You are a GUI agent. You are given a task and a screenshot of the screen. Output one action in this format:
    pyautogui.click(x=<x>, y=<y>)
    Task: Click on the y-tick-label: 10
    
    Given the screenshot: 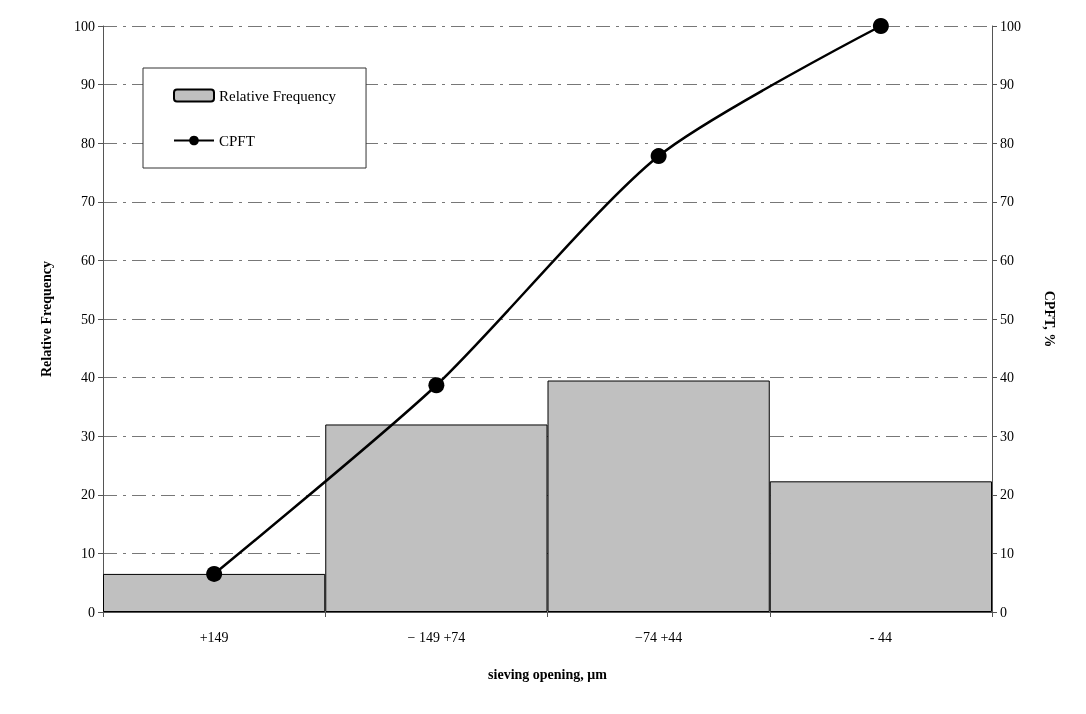 What is the action you would take?
    pyautogui.click(x=88, y=553)
    